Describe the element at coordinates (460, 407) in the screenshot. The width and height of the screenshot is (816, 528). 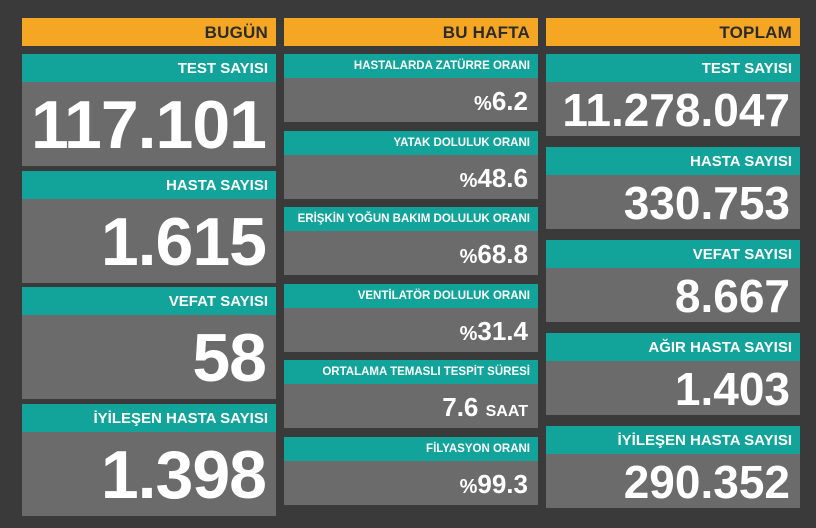
I see `value-number: 7.6` at that location.